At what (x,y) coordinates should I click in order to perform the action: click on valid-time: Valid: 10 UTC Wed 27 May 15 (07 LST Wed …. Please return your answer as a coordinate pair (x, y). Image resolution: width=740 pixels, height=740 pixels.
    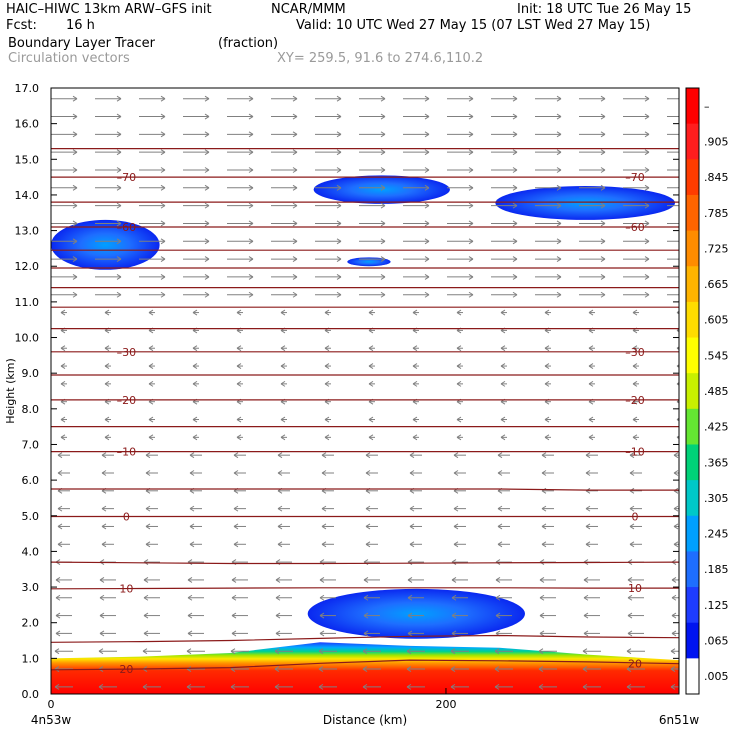
    Looking at the image, I should click on (473, 25).